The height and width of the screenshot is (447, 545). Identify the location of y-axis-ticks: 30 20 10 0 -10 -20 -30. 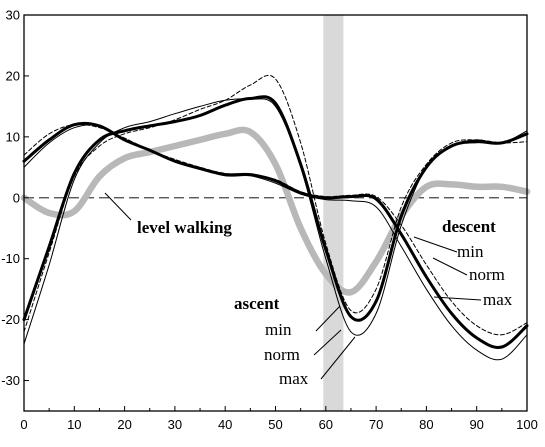
(15, 198).